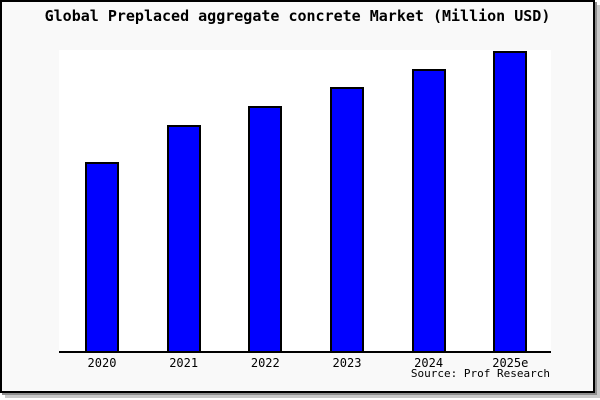 This screenshot has height=400, width=600. What do you see at coordinates (428, 210) in the screenshot?
I see `bar-2024` at bounding box center [428, 210].